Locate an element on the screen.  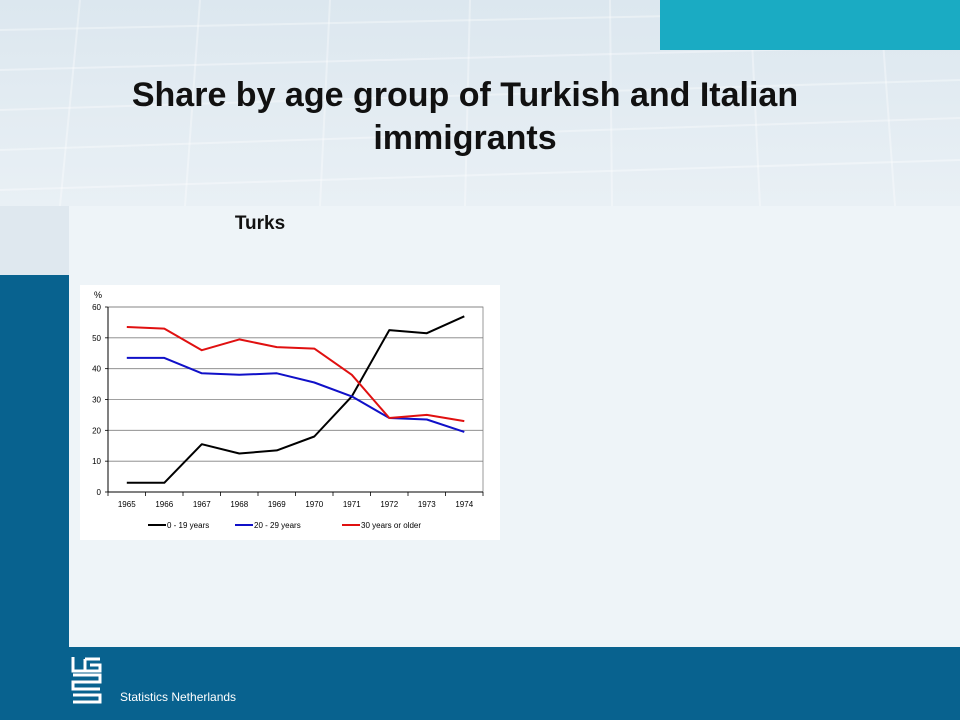
y-tick-label: 20 is located at coordinates (96, 430).